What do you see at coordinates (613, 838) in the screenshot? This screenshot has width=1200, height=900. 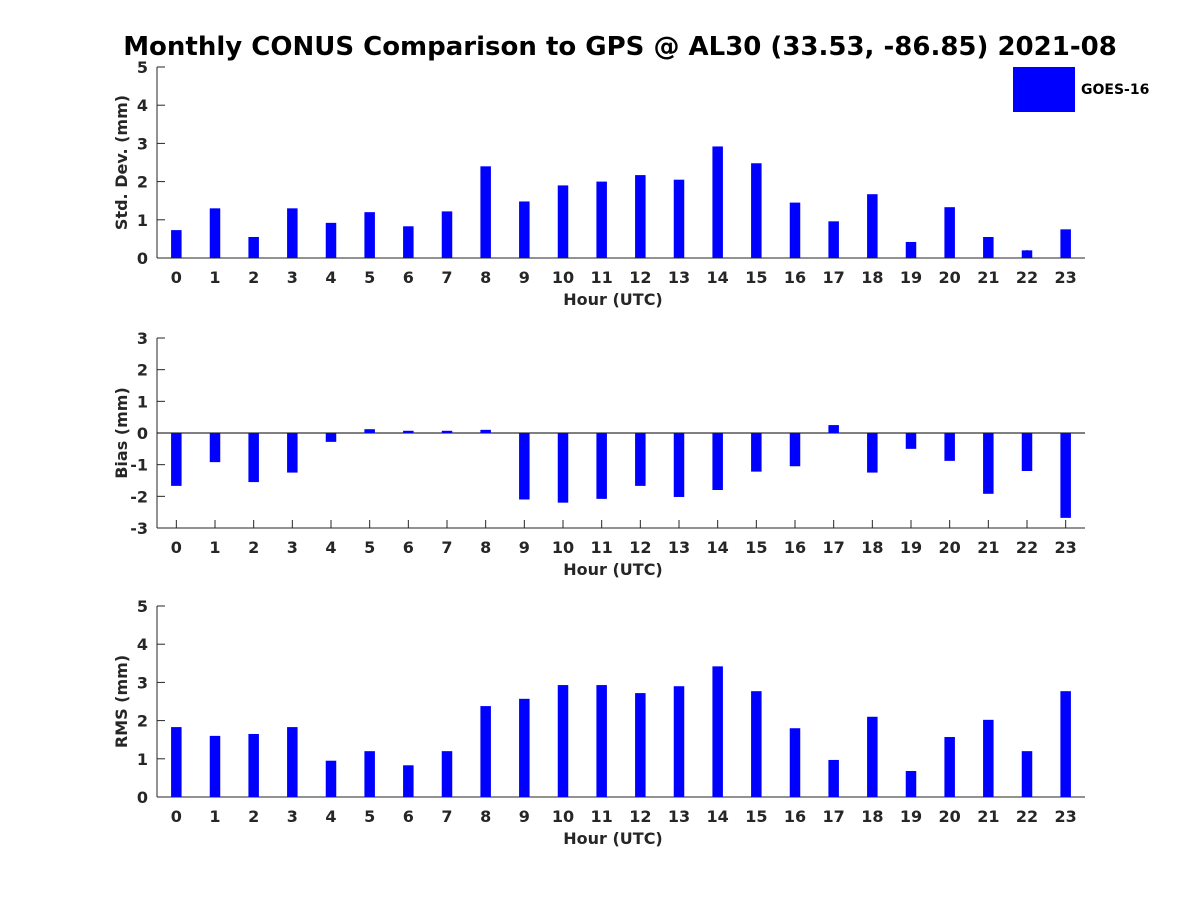 I see `x-axis-label: Hour (UTC)` at bounding box center [613, 838].